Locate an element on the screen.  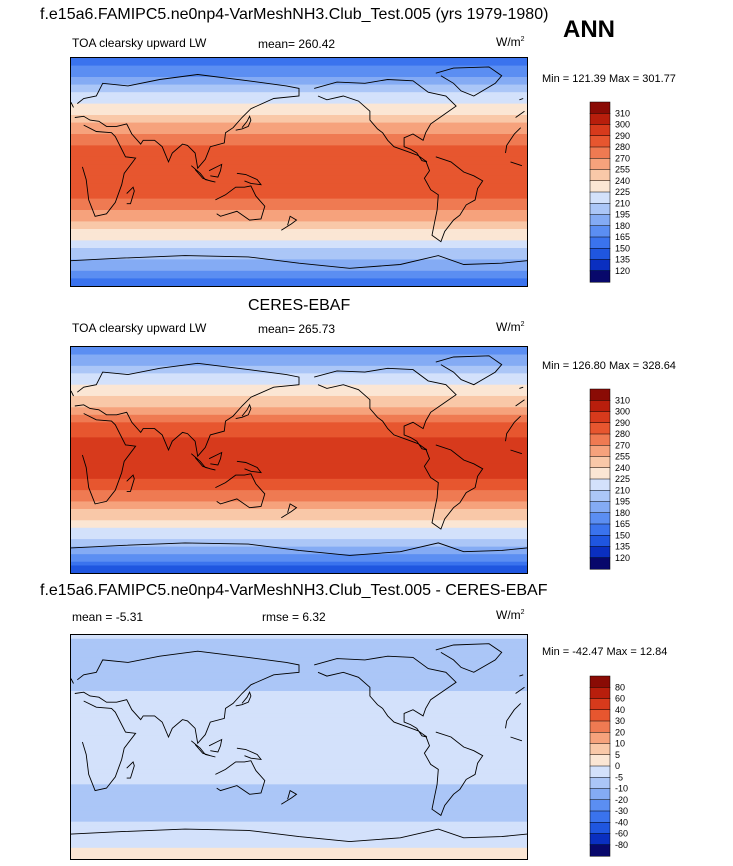
colorbar-tick-label: 225 is located at coordinates (622, 192).